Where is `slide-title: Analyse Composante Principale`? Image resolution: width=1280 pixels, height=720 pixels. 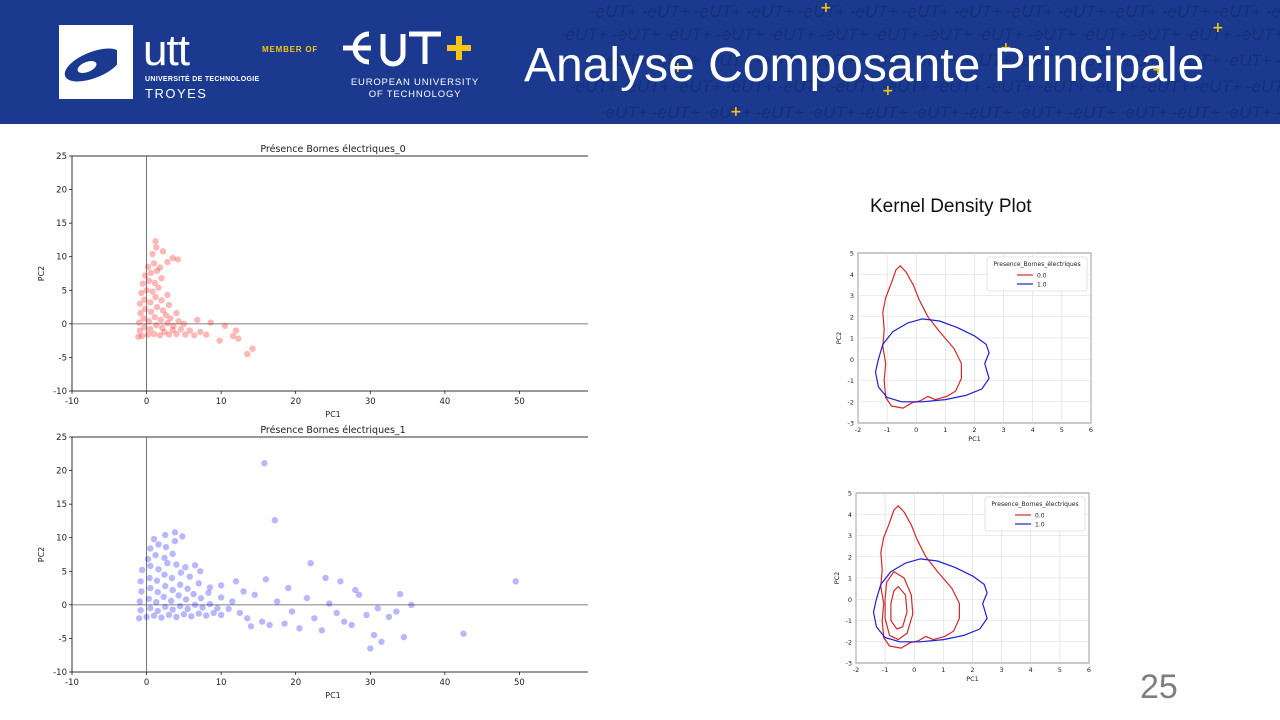
slide-title: Analyse Composante Principale is located at coordinates (864, 65).